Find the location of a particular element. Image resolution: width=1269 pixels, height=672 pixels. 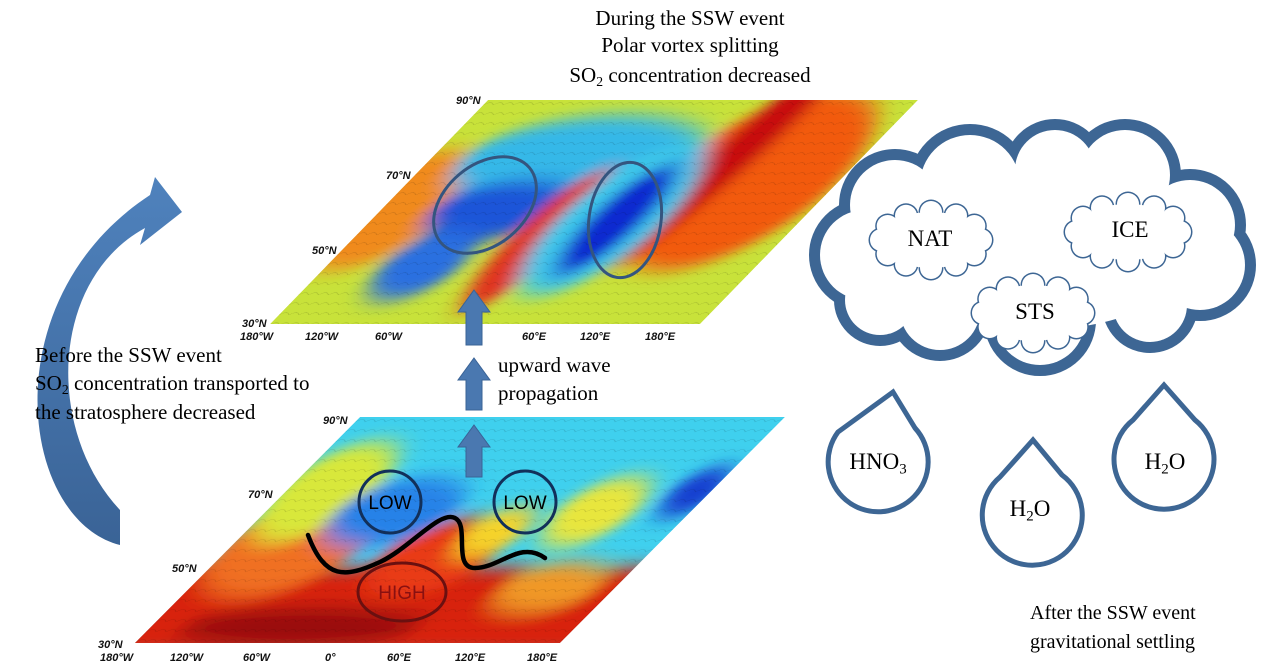

nat-label: NAT is located at coordinates (930, 238).